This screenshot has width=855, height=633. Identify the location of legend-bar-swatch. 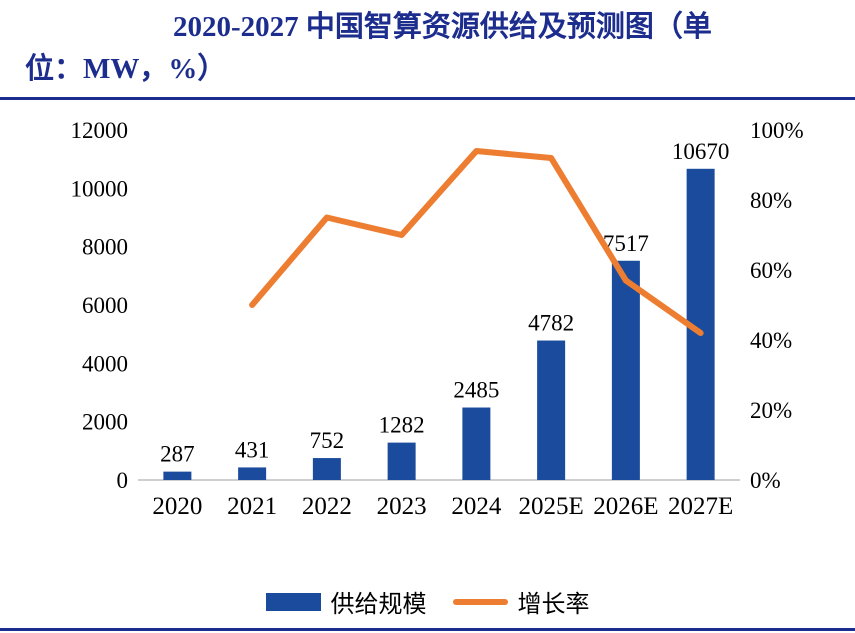
(293, 601).